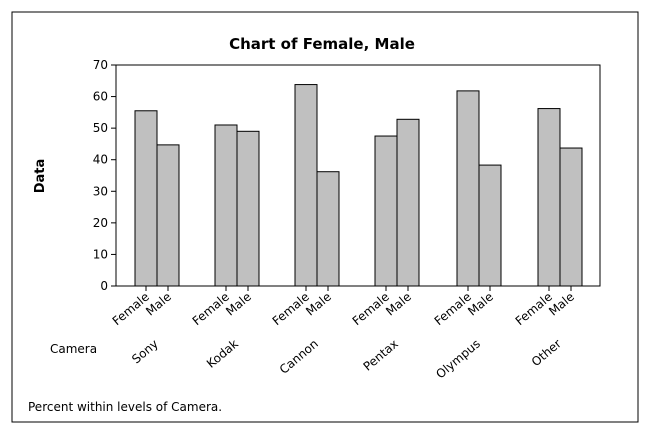  Describe the element at coordinates (100, 191) in the screenshot. I see `y-tick-label: 30` at that location.